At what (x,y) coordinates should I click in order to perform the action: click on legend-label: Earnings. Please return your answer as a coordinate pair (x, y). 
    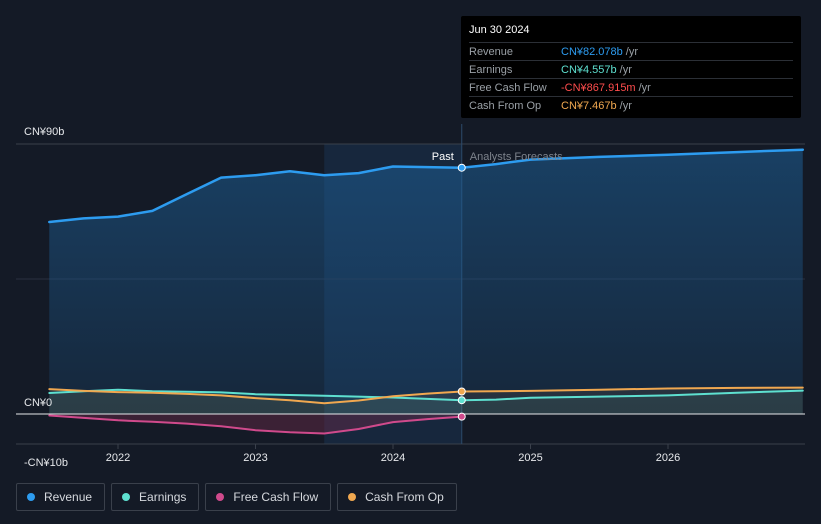
    Looking at the image, I should click on (163, 497).